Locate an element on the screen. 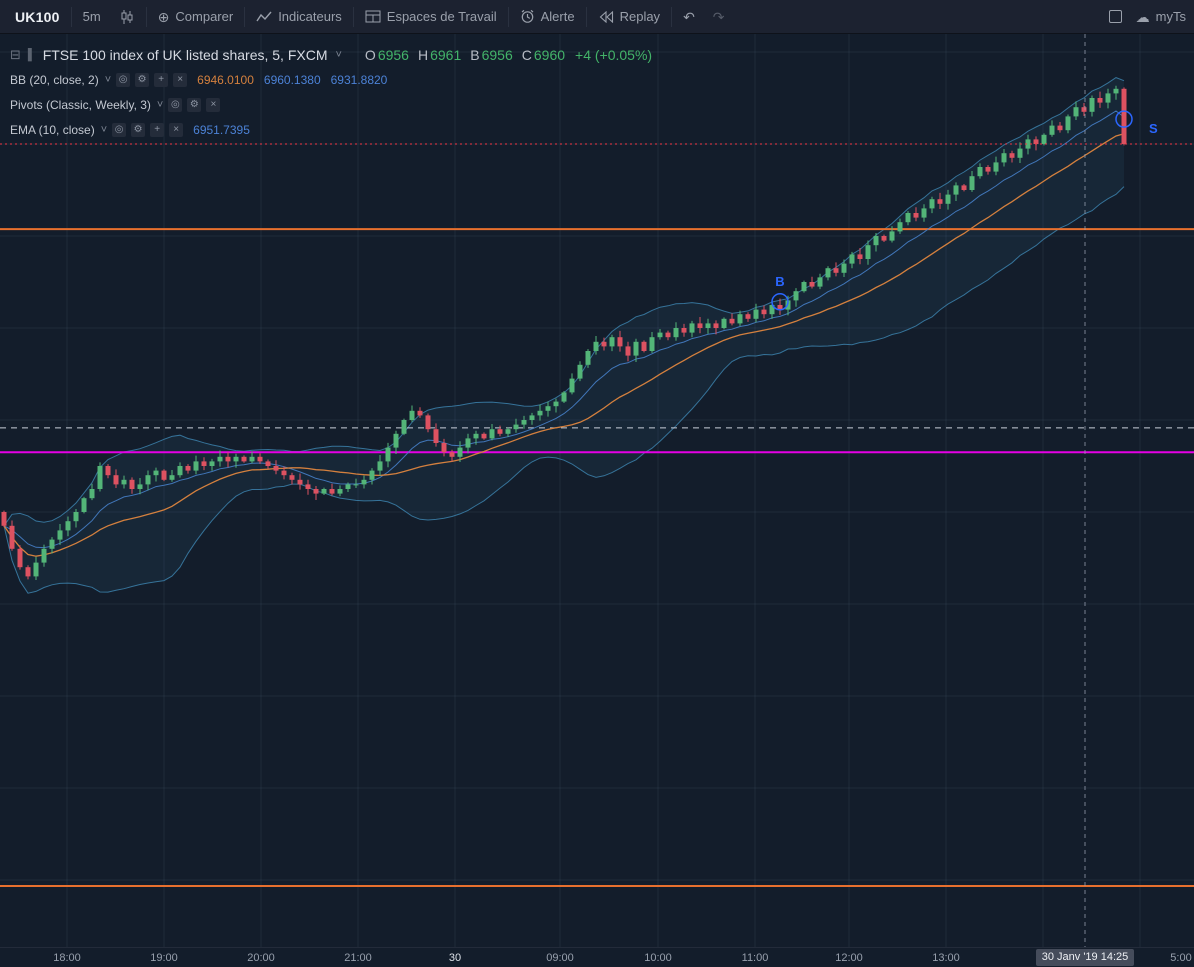 This screenshot has width=1194, height=967. marker-circle-B is located at coordinates (780, 302).